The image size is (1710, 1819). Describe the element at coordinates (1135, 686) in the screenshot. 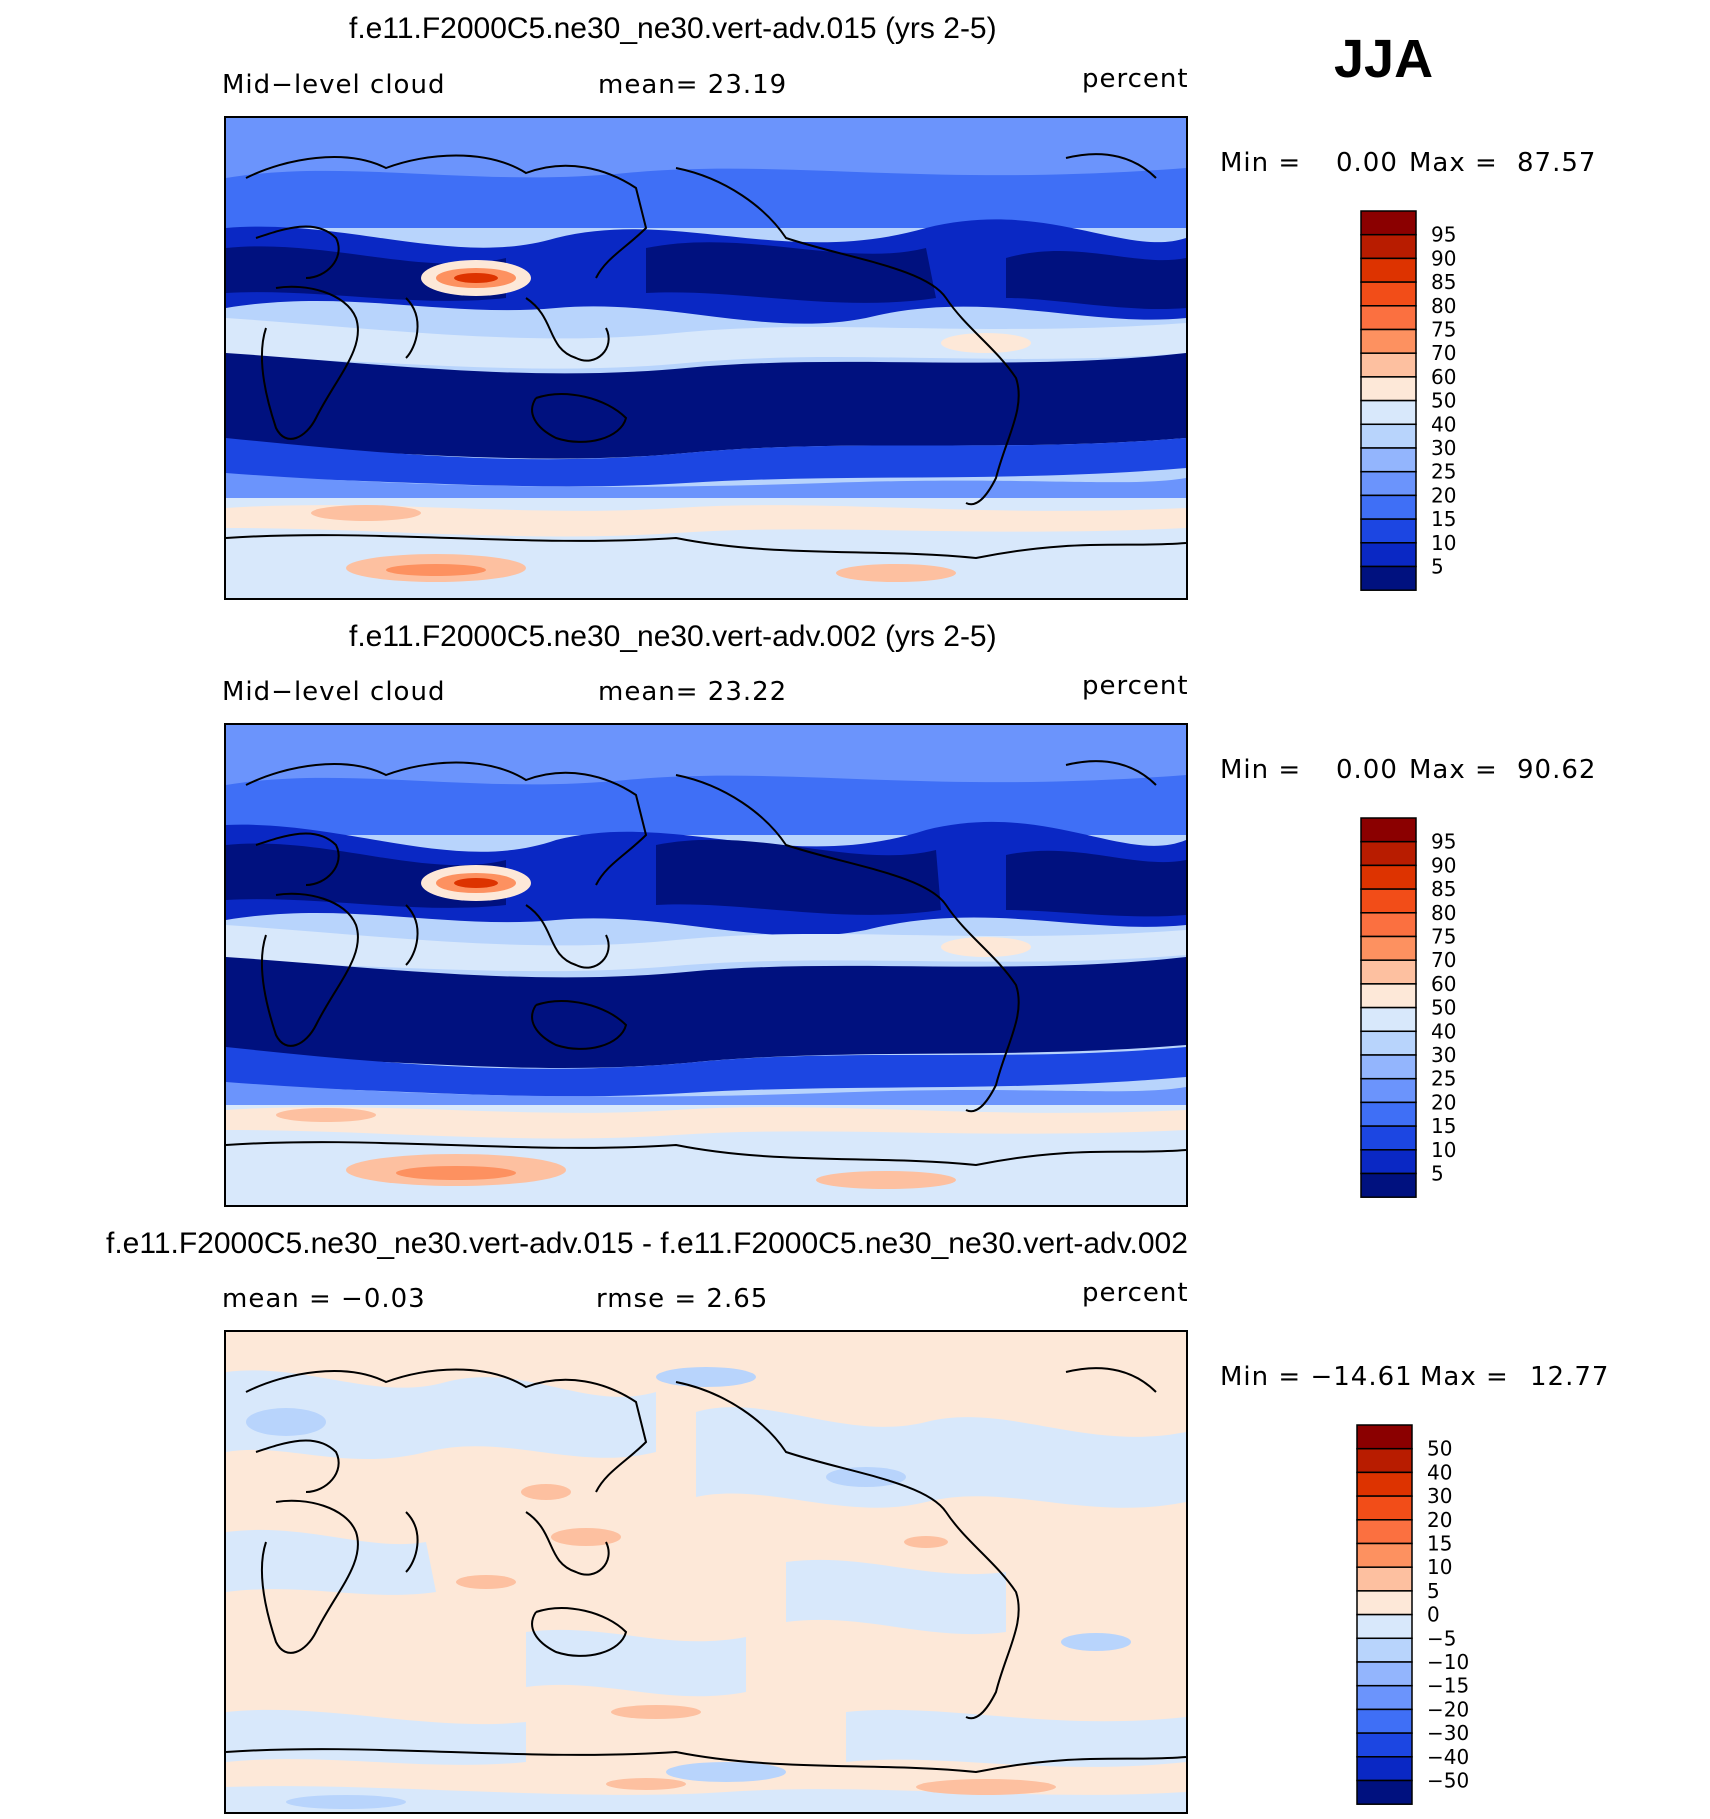

I see `panel-2-units-label: percent` at that location.